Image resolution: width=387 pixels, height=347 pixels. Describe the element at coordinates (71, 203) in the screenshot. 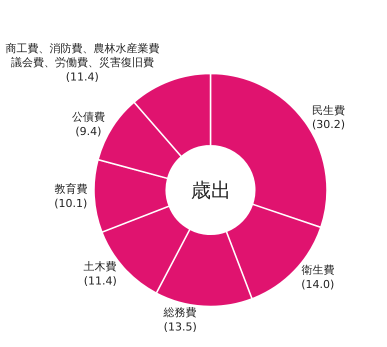

I see `data-label: (10.1)` at that location.